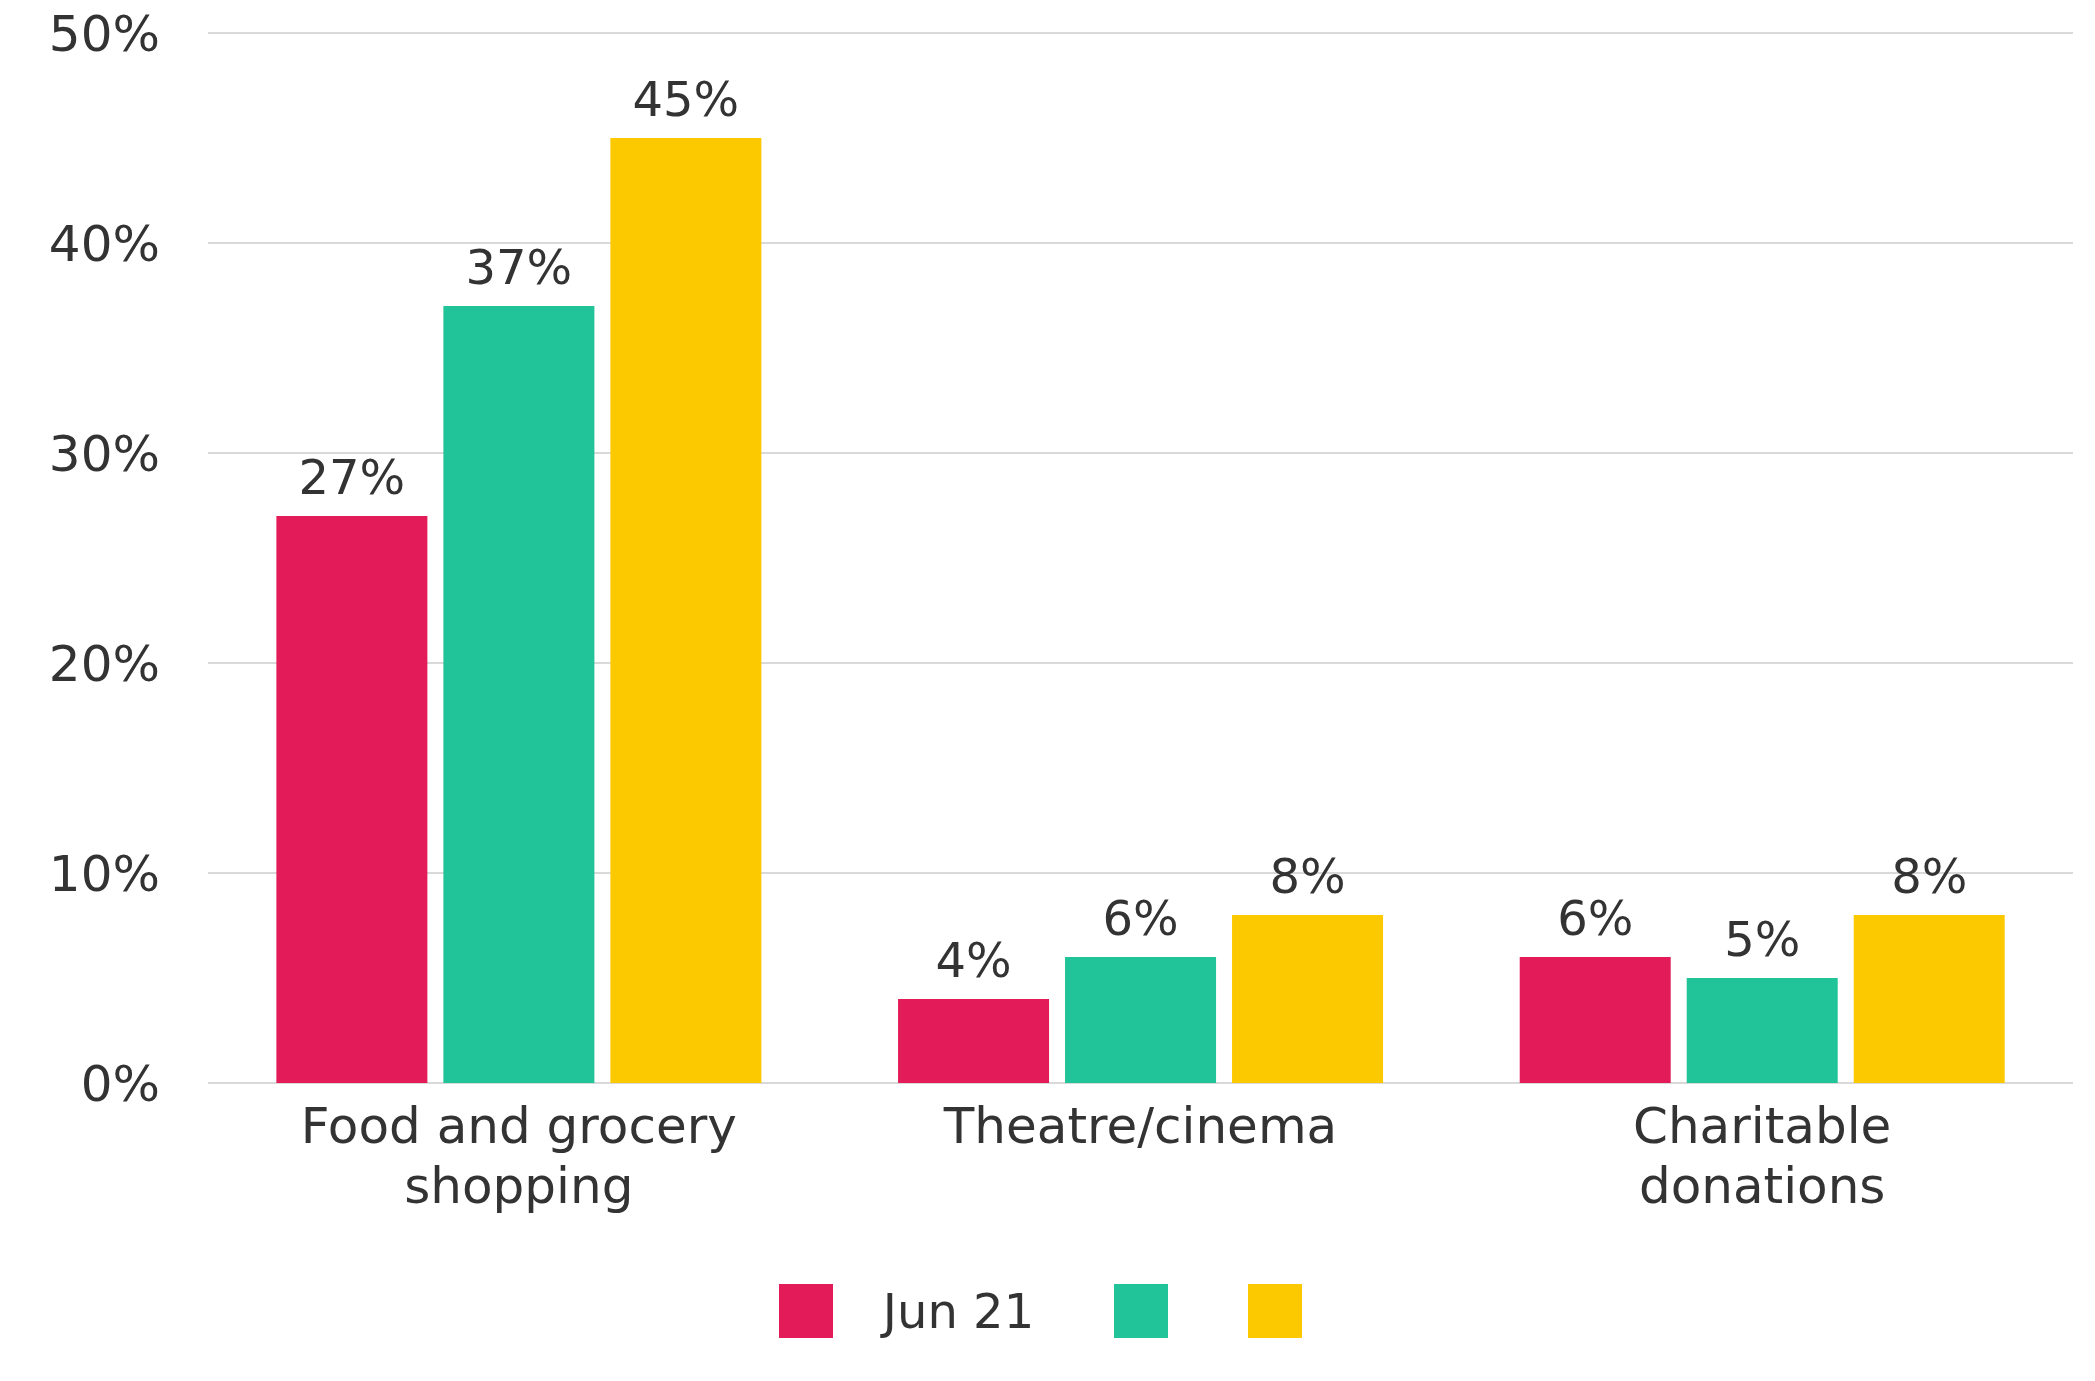  I want to click on data-label: 45%, so click(686, 99).